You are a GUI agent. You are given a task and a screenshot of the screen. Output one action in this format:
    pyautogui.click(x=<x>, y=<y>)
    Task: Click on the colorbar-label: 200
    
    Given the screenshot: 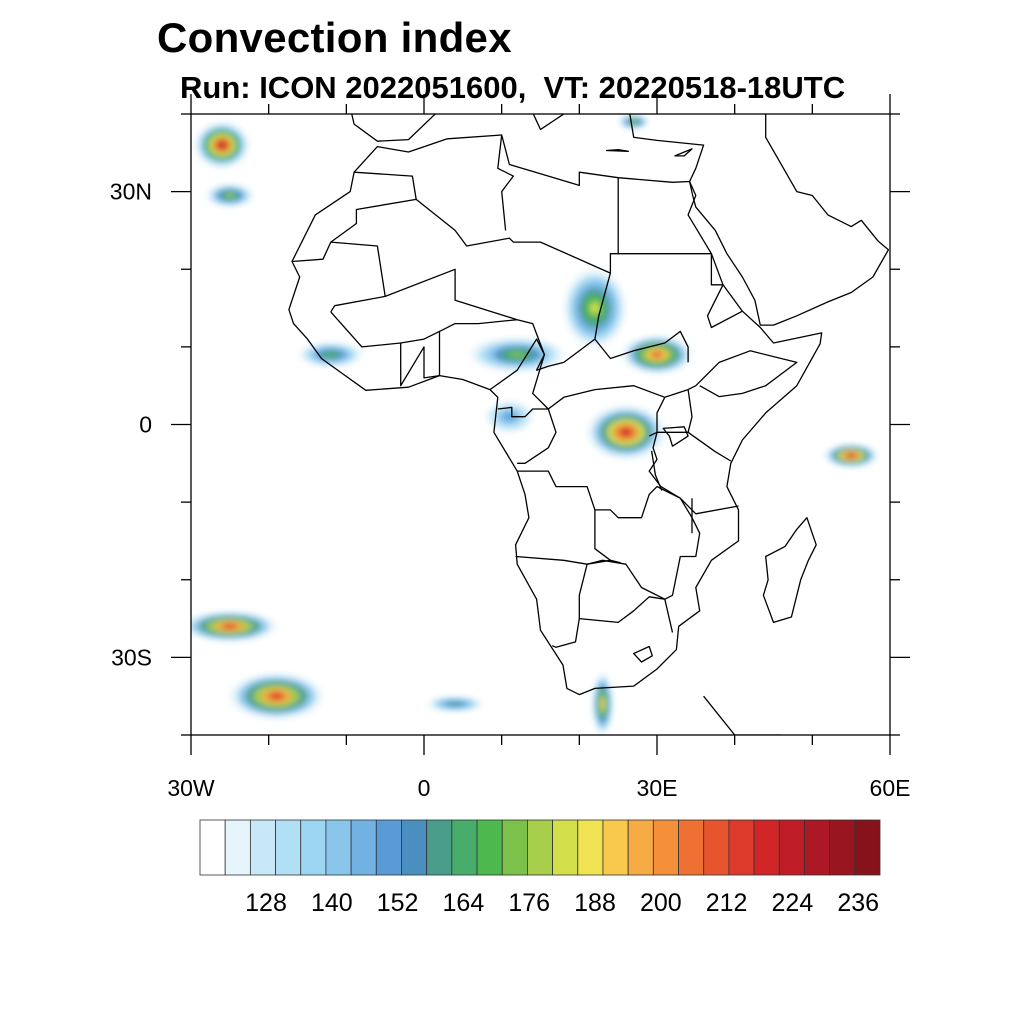 What is the action you would take?
    pyautogui.click(x=661, y=903)
    